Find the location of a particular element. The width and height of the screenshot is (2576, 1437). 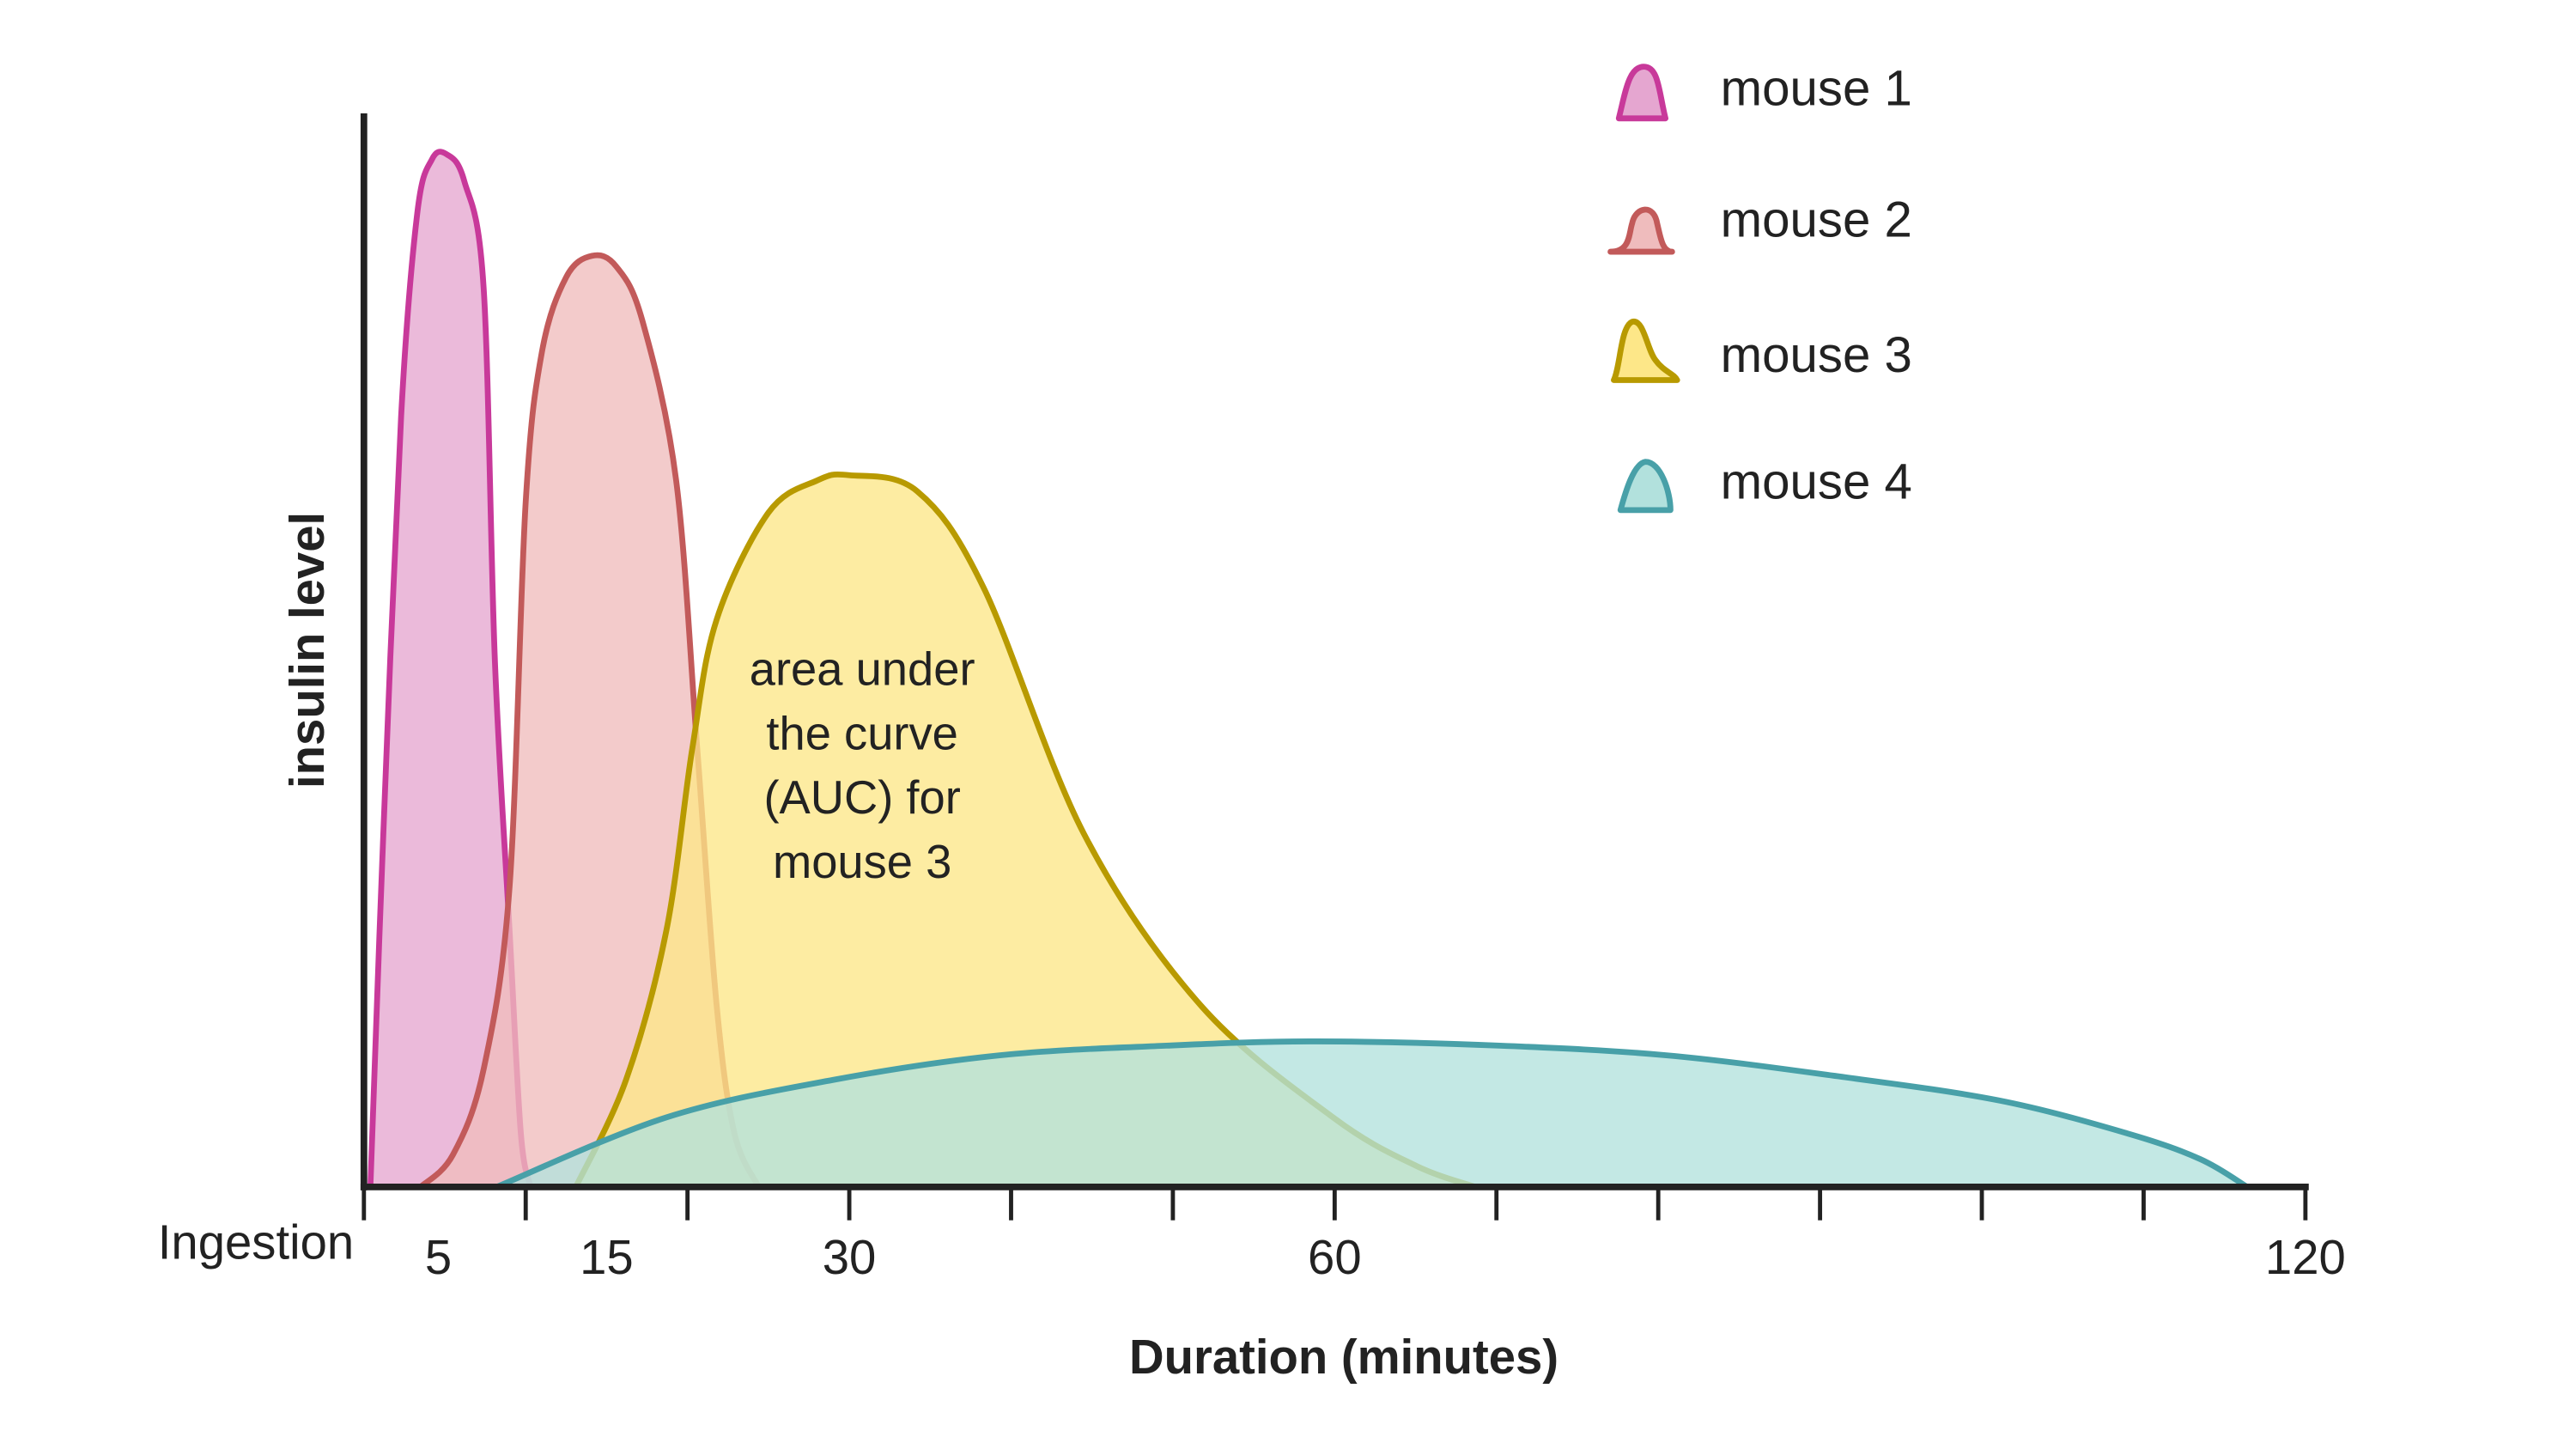

annotation-line: area under is located at coordinates (863, 669).